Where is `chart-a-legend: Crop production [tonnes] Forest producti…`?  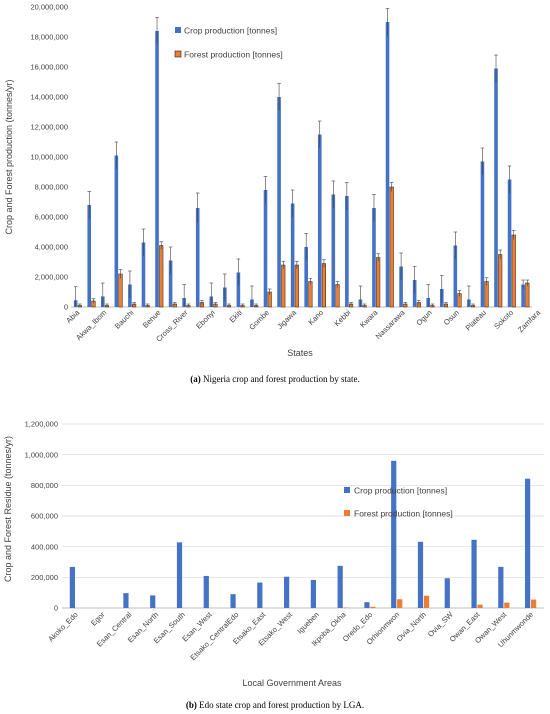
chart-a-legend: Crop production [tonnes] Forest producti… is located at coordinates (228, 43).